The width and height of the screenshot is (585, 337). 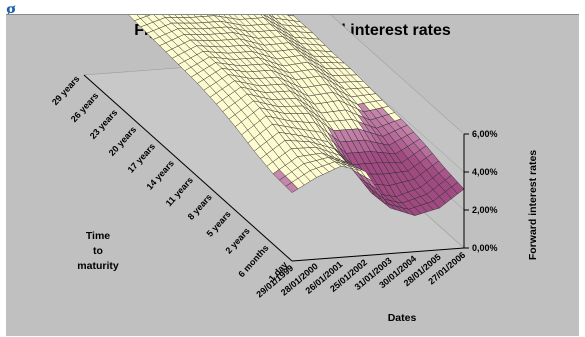 What do you see at coordinates (485, 210) in the screenshot?
I see `z-tick-label: 2,00%` at bounding box center [485, 210].